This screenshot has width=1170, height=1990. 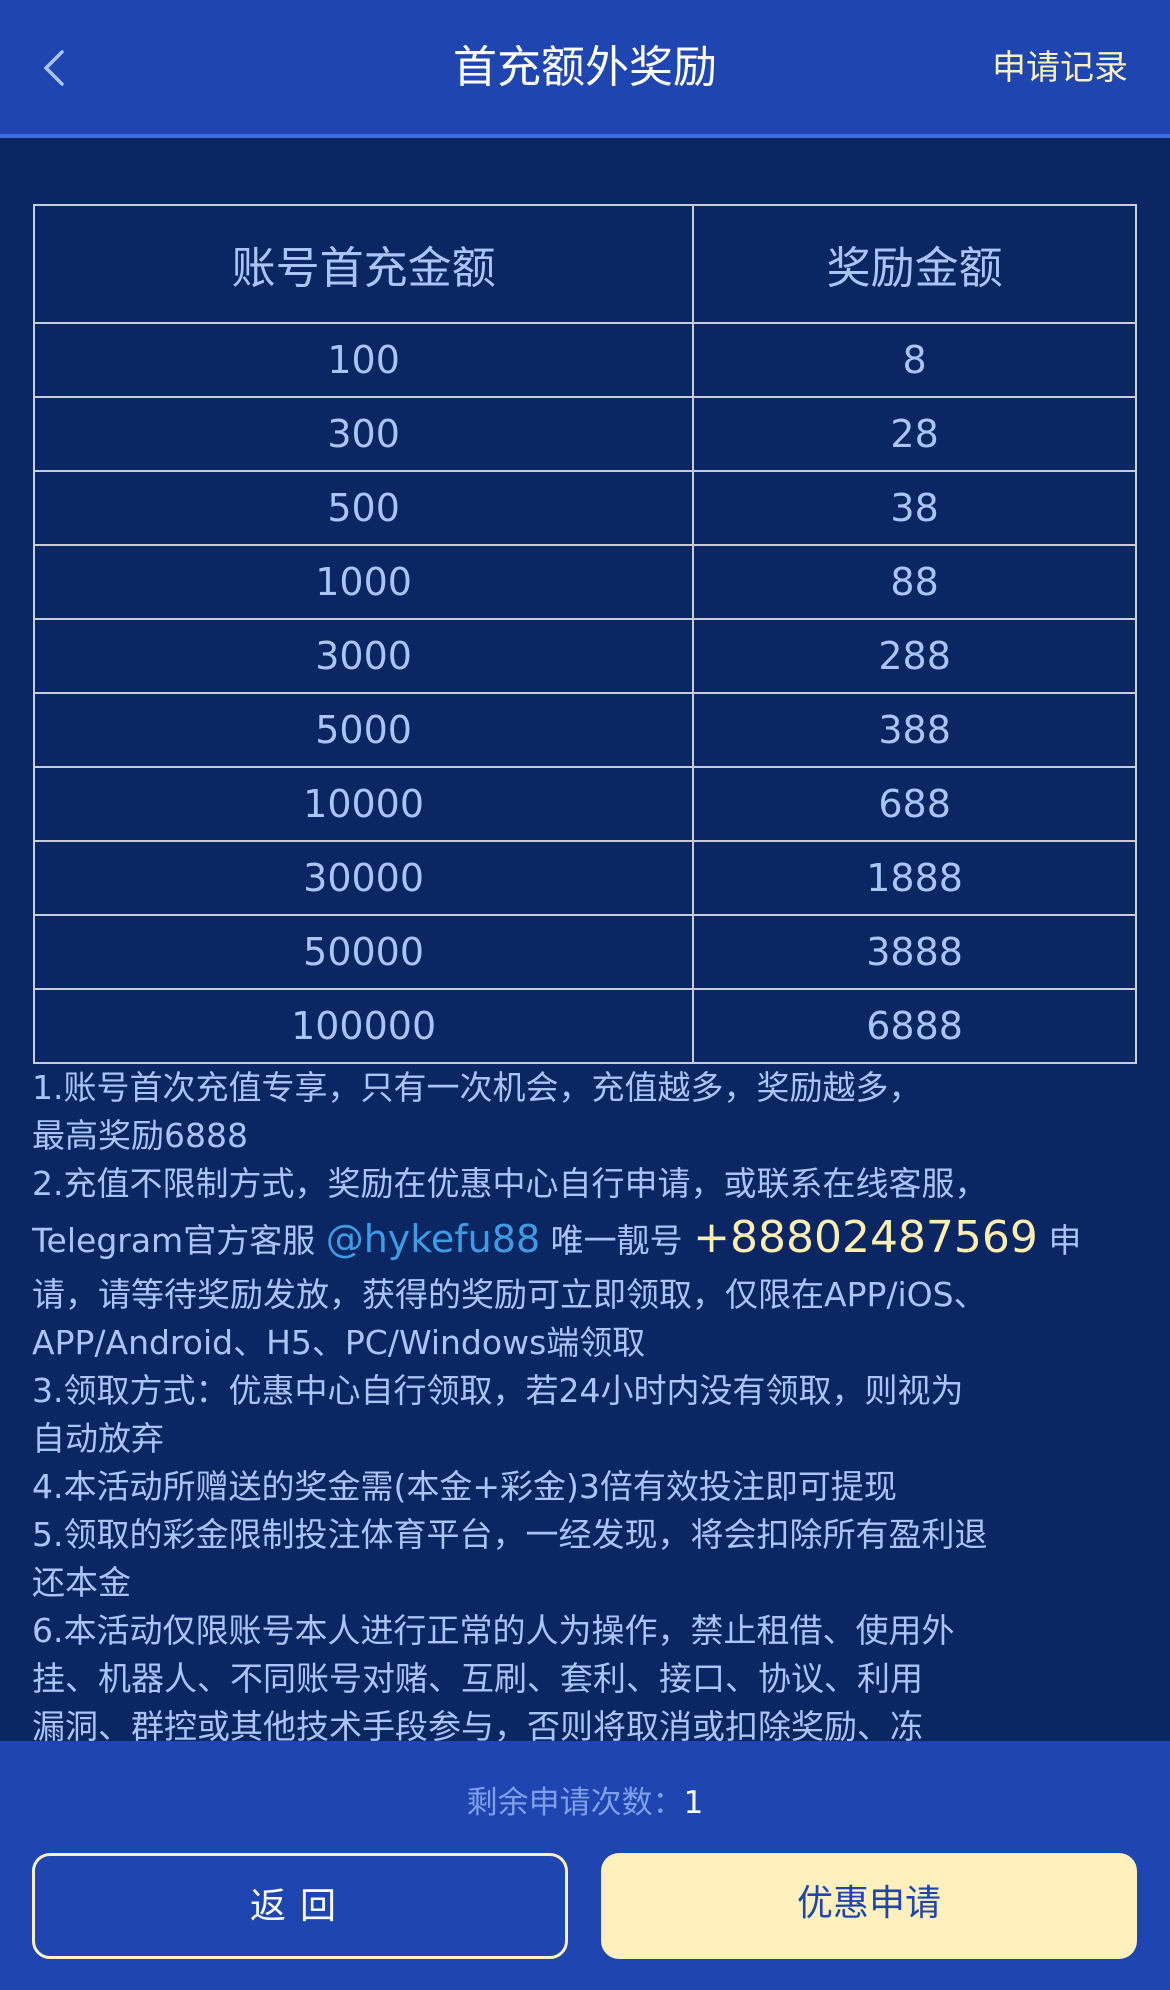 I want to click on deposit-amount-cell: 50000, so click(x=363, y=952).